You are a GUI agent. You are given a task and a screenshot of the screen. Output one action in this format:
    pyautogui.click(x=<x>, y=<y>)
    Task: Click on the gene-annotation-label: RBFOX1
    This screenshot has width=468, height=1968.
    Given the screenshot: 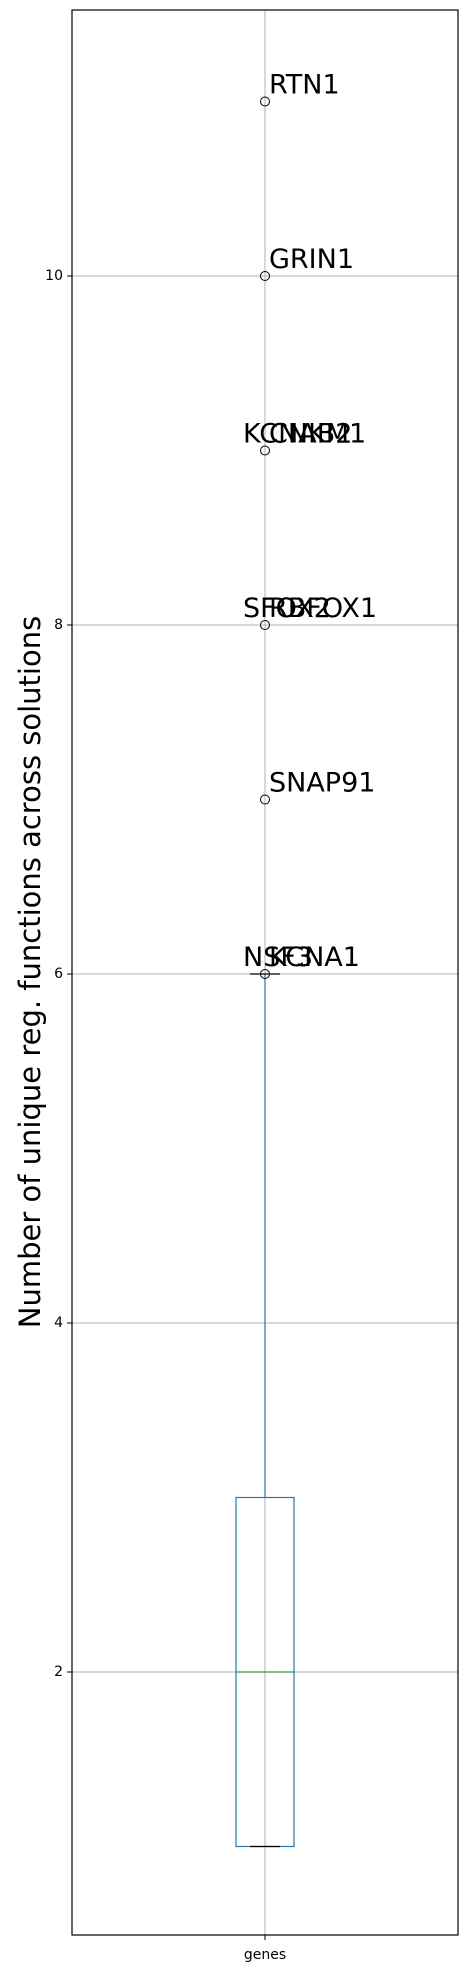 What is the action you would take?
    pyautogui.click(x=323, y=608)
    